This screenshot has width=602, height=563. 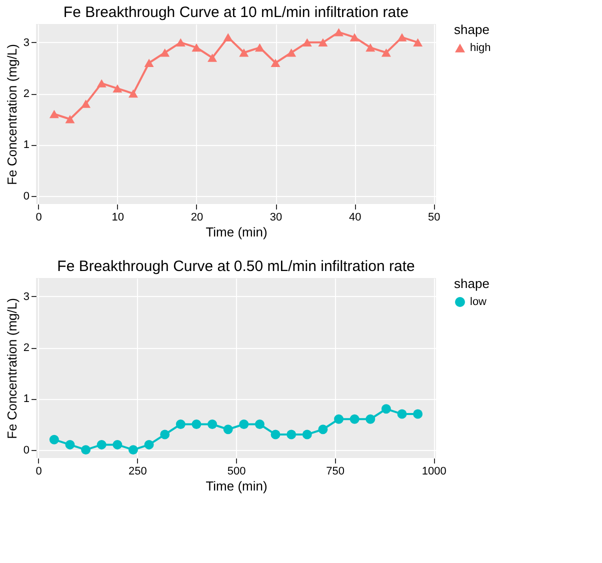 I want to click on x-tick-label: 10, so click(x=118, y=218).